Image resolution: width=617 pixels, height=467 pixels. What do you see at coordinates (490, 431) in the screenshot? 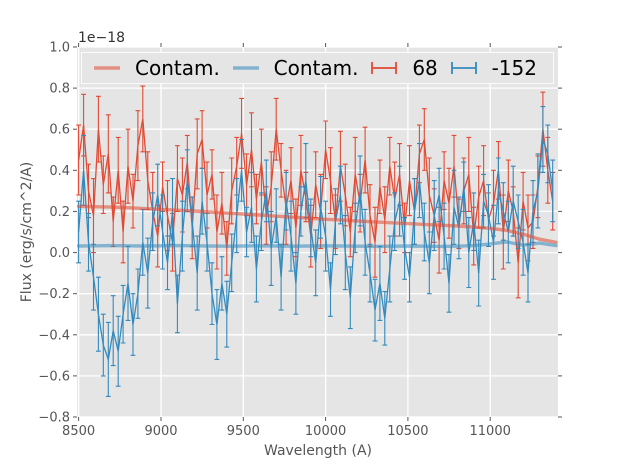
I see `x-tick-label: 11000` at bounding box center [490, 431].